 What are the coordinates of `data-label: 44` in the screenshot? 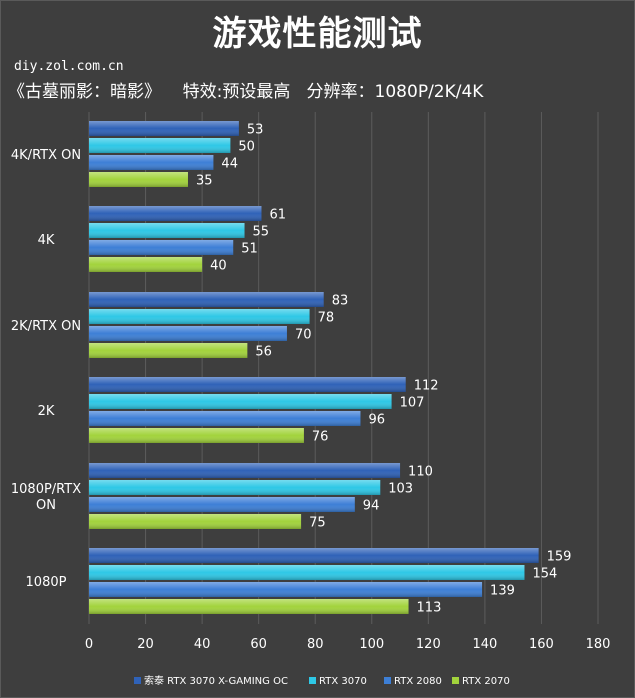 It's located at (229, 164).